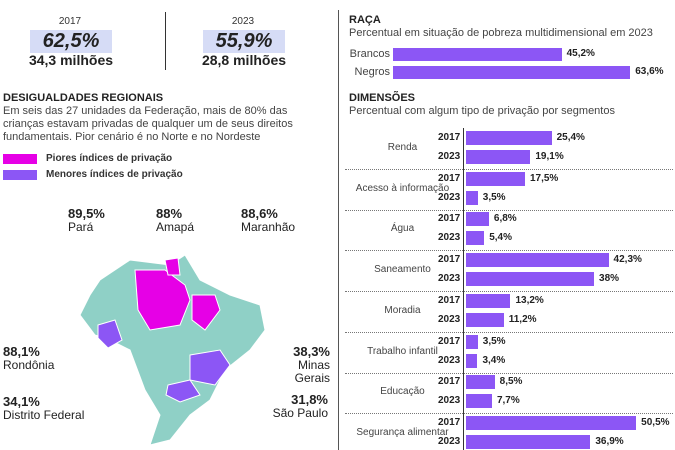  What do you see at coordinates (570, 137) in the screenshot?
I see `dimension-value: 25,4%` at bounding box center [570, 137].